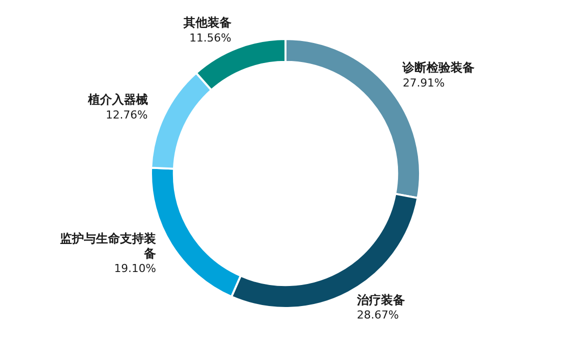  Describe the element at coordinates (127, 115) in the screenshot. I see `data-label: 12.76%` at that location.